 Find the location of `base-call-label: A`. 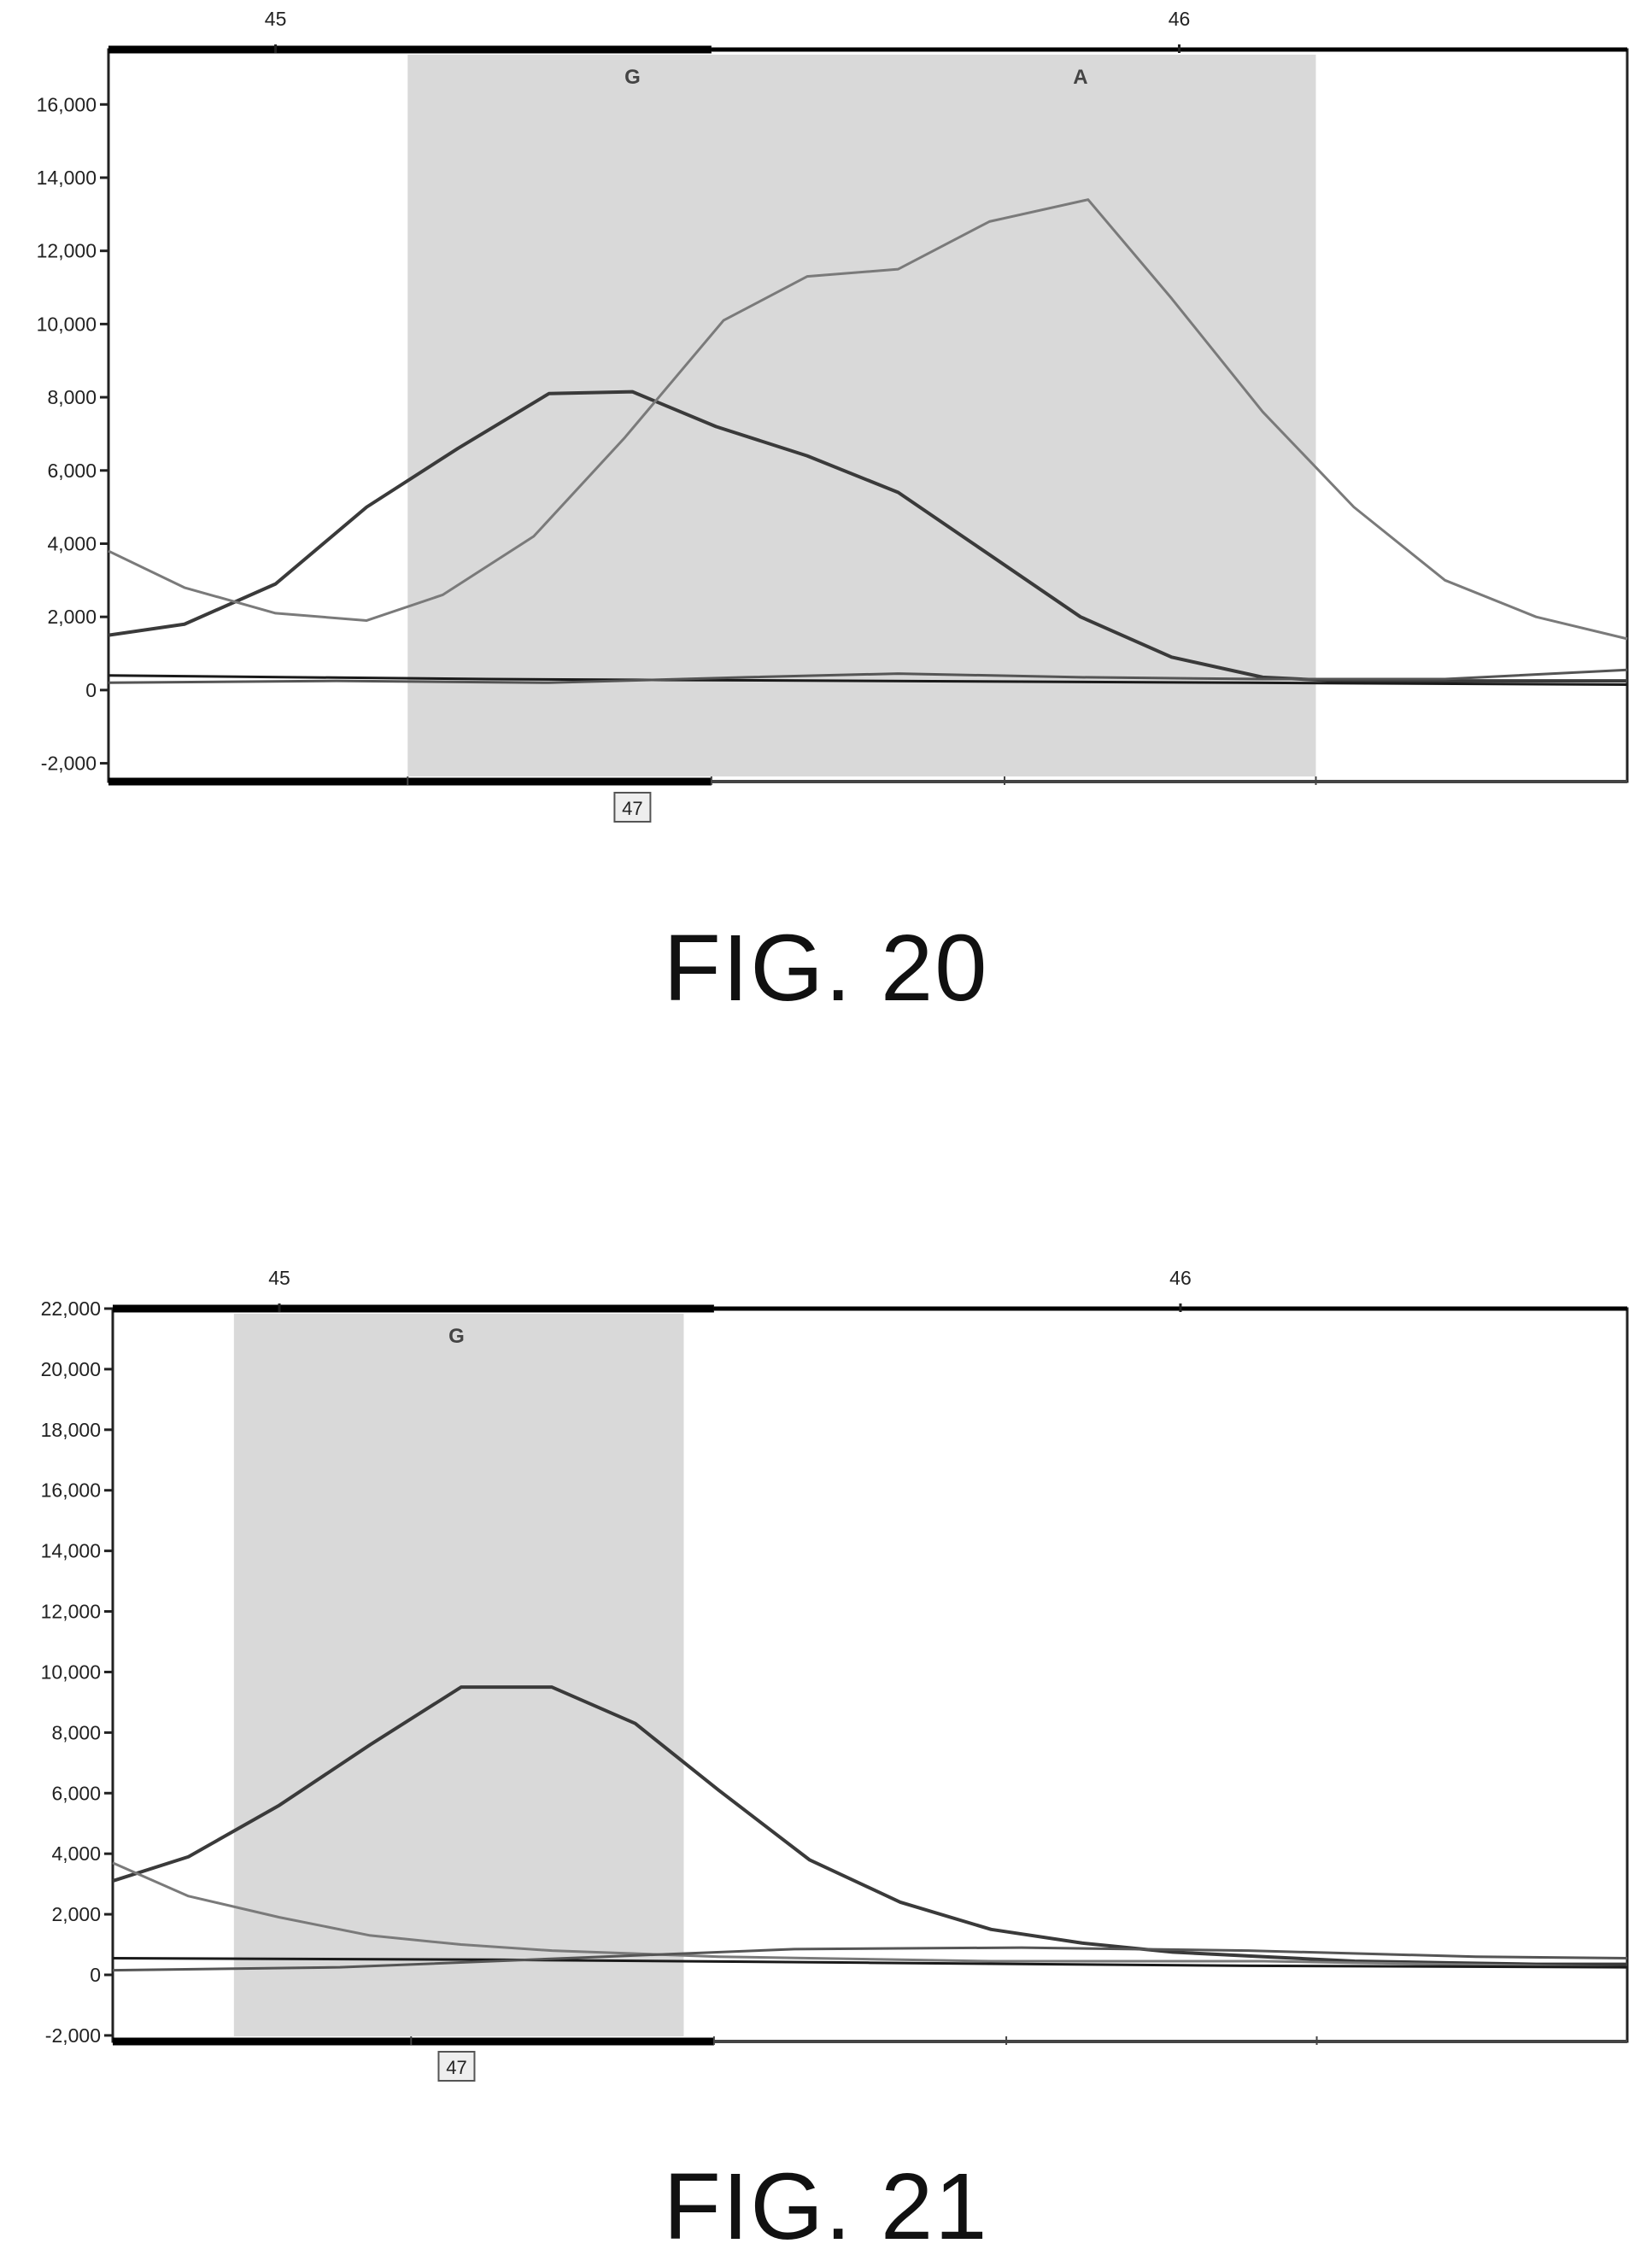

base-call-label: A is located at coordinates (1080, 77).